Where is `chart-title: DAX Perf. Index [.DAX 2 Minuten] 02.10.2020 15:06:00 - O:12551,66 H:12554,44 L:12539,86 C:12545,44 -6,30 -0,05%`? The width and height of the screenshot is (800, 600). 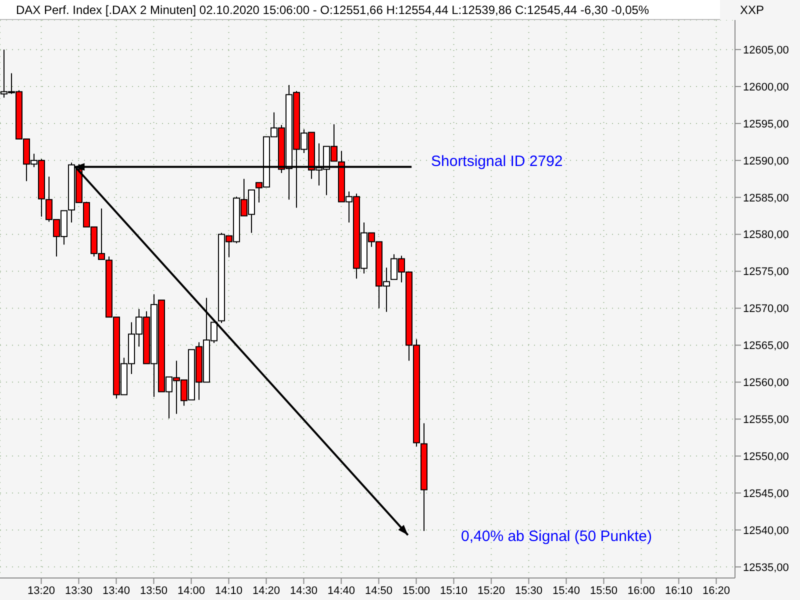
chart-title: DAX Perf. Index [.DAX 2 Minuten] 02.10.2020 15:06:00 - O:12551,66 H:12554,44 L:12539,86 C:12545,44 -6,30 -0,05% is located at coordinates (360, 10).